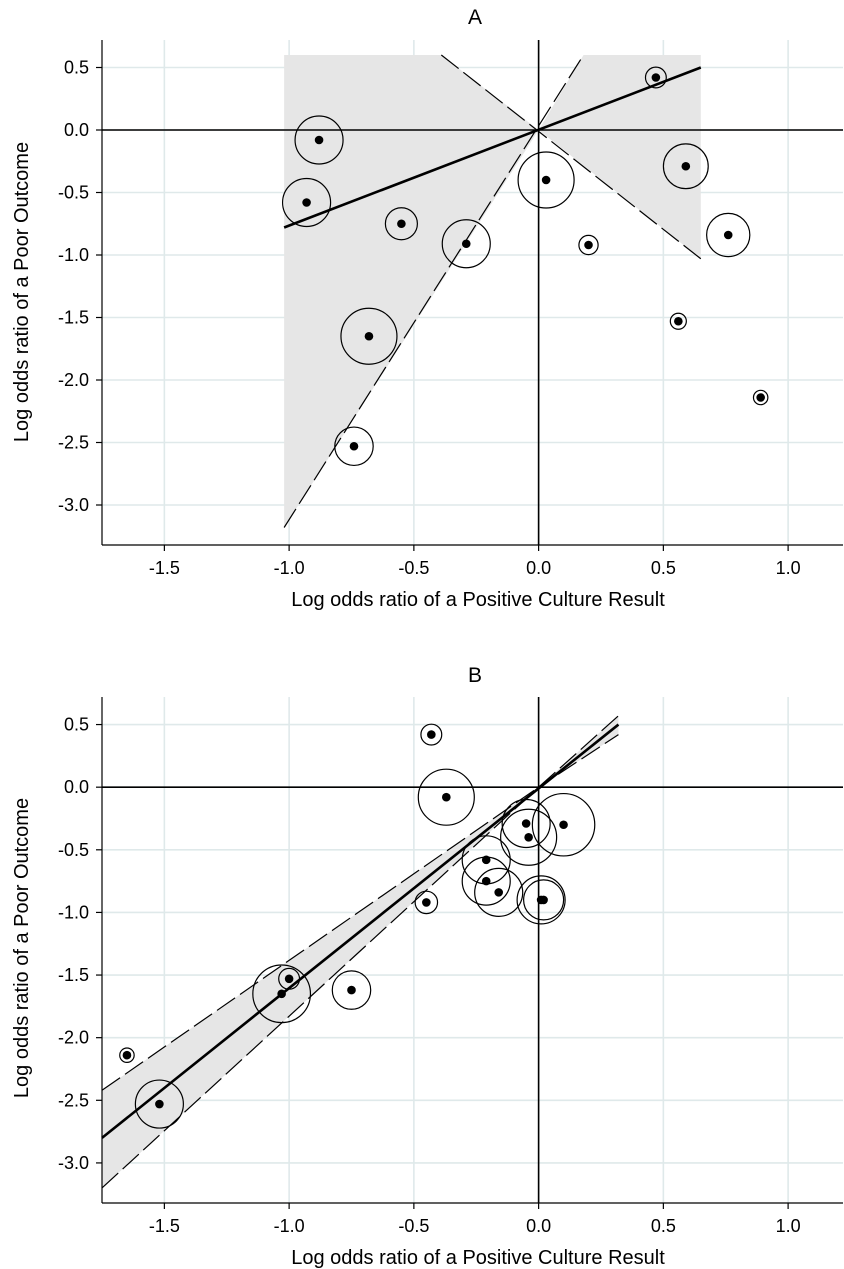  I want to click on panel-b-x-tick-label: 0.5, so click(663, 1226).